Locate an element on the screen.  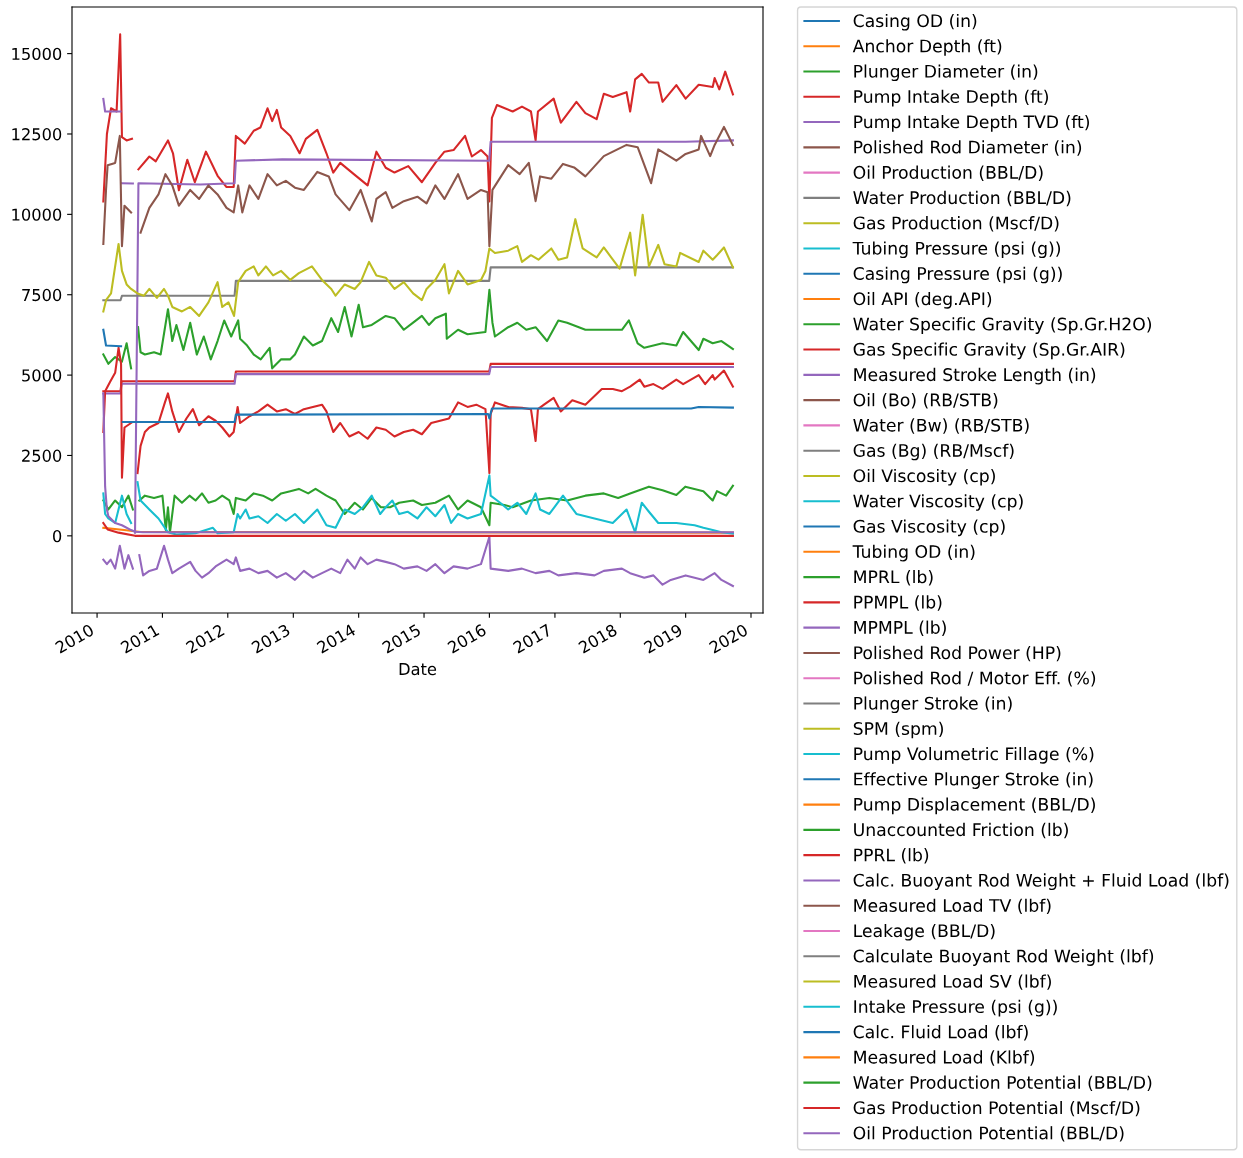
legend-label: Measured Load (Klbf) is located at coordinates (944, 1058).